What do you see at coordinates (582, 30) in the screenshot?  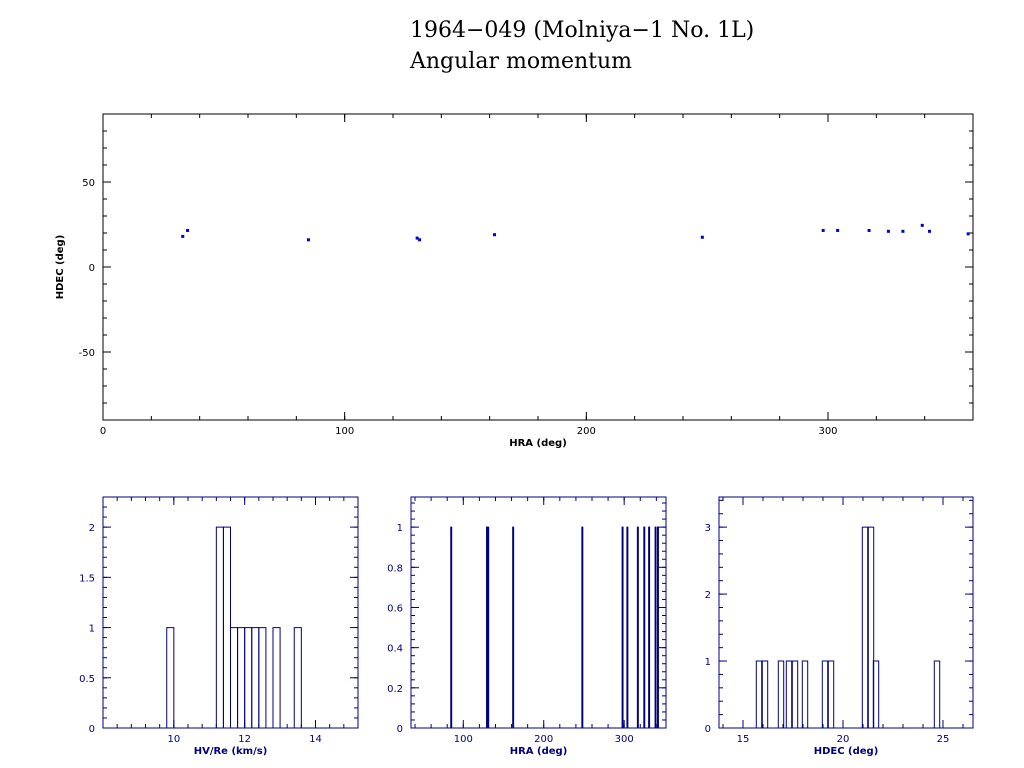 I see `chart-title: 1964−049 (Molniya−1 No. 1L)` at bounding box center [582, 30].